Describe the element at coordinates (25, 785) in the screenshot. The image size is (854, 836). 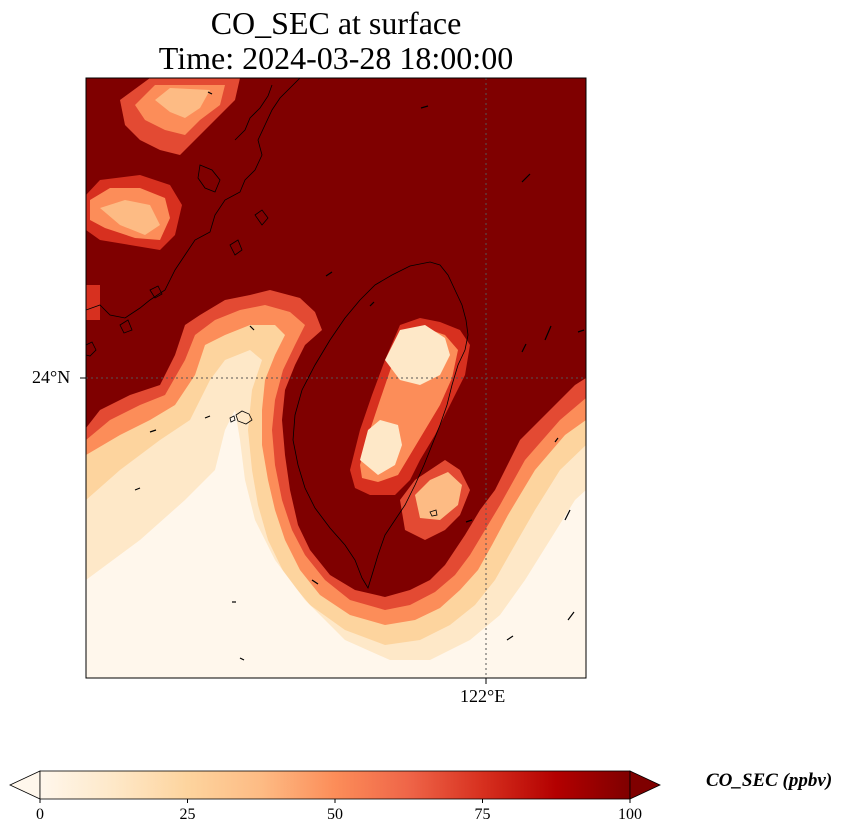
I see `colorbar-extend-low` at that location.